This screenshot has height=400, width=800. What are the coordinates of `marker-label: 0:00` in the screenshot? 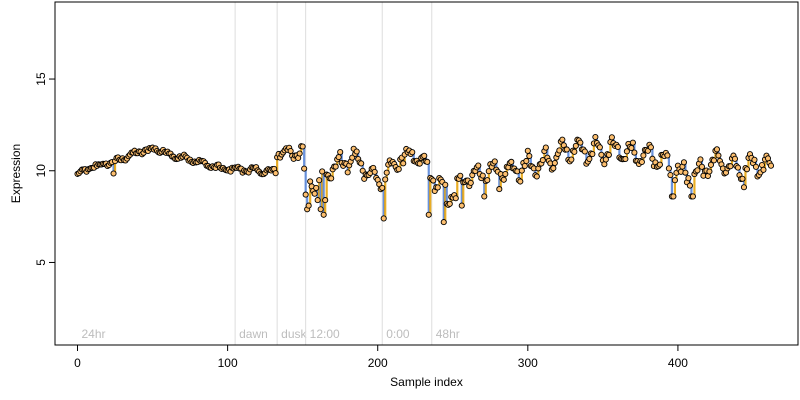 It's located at (398, 334).